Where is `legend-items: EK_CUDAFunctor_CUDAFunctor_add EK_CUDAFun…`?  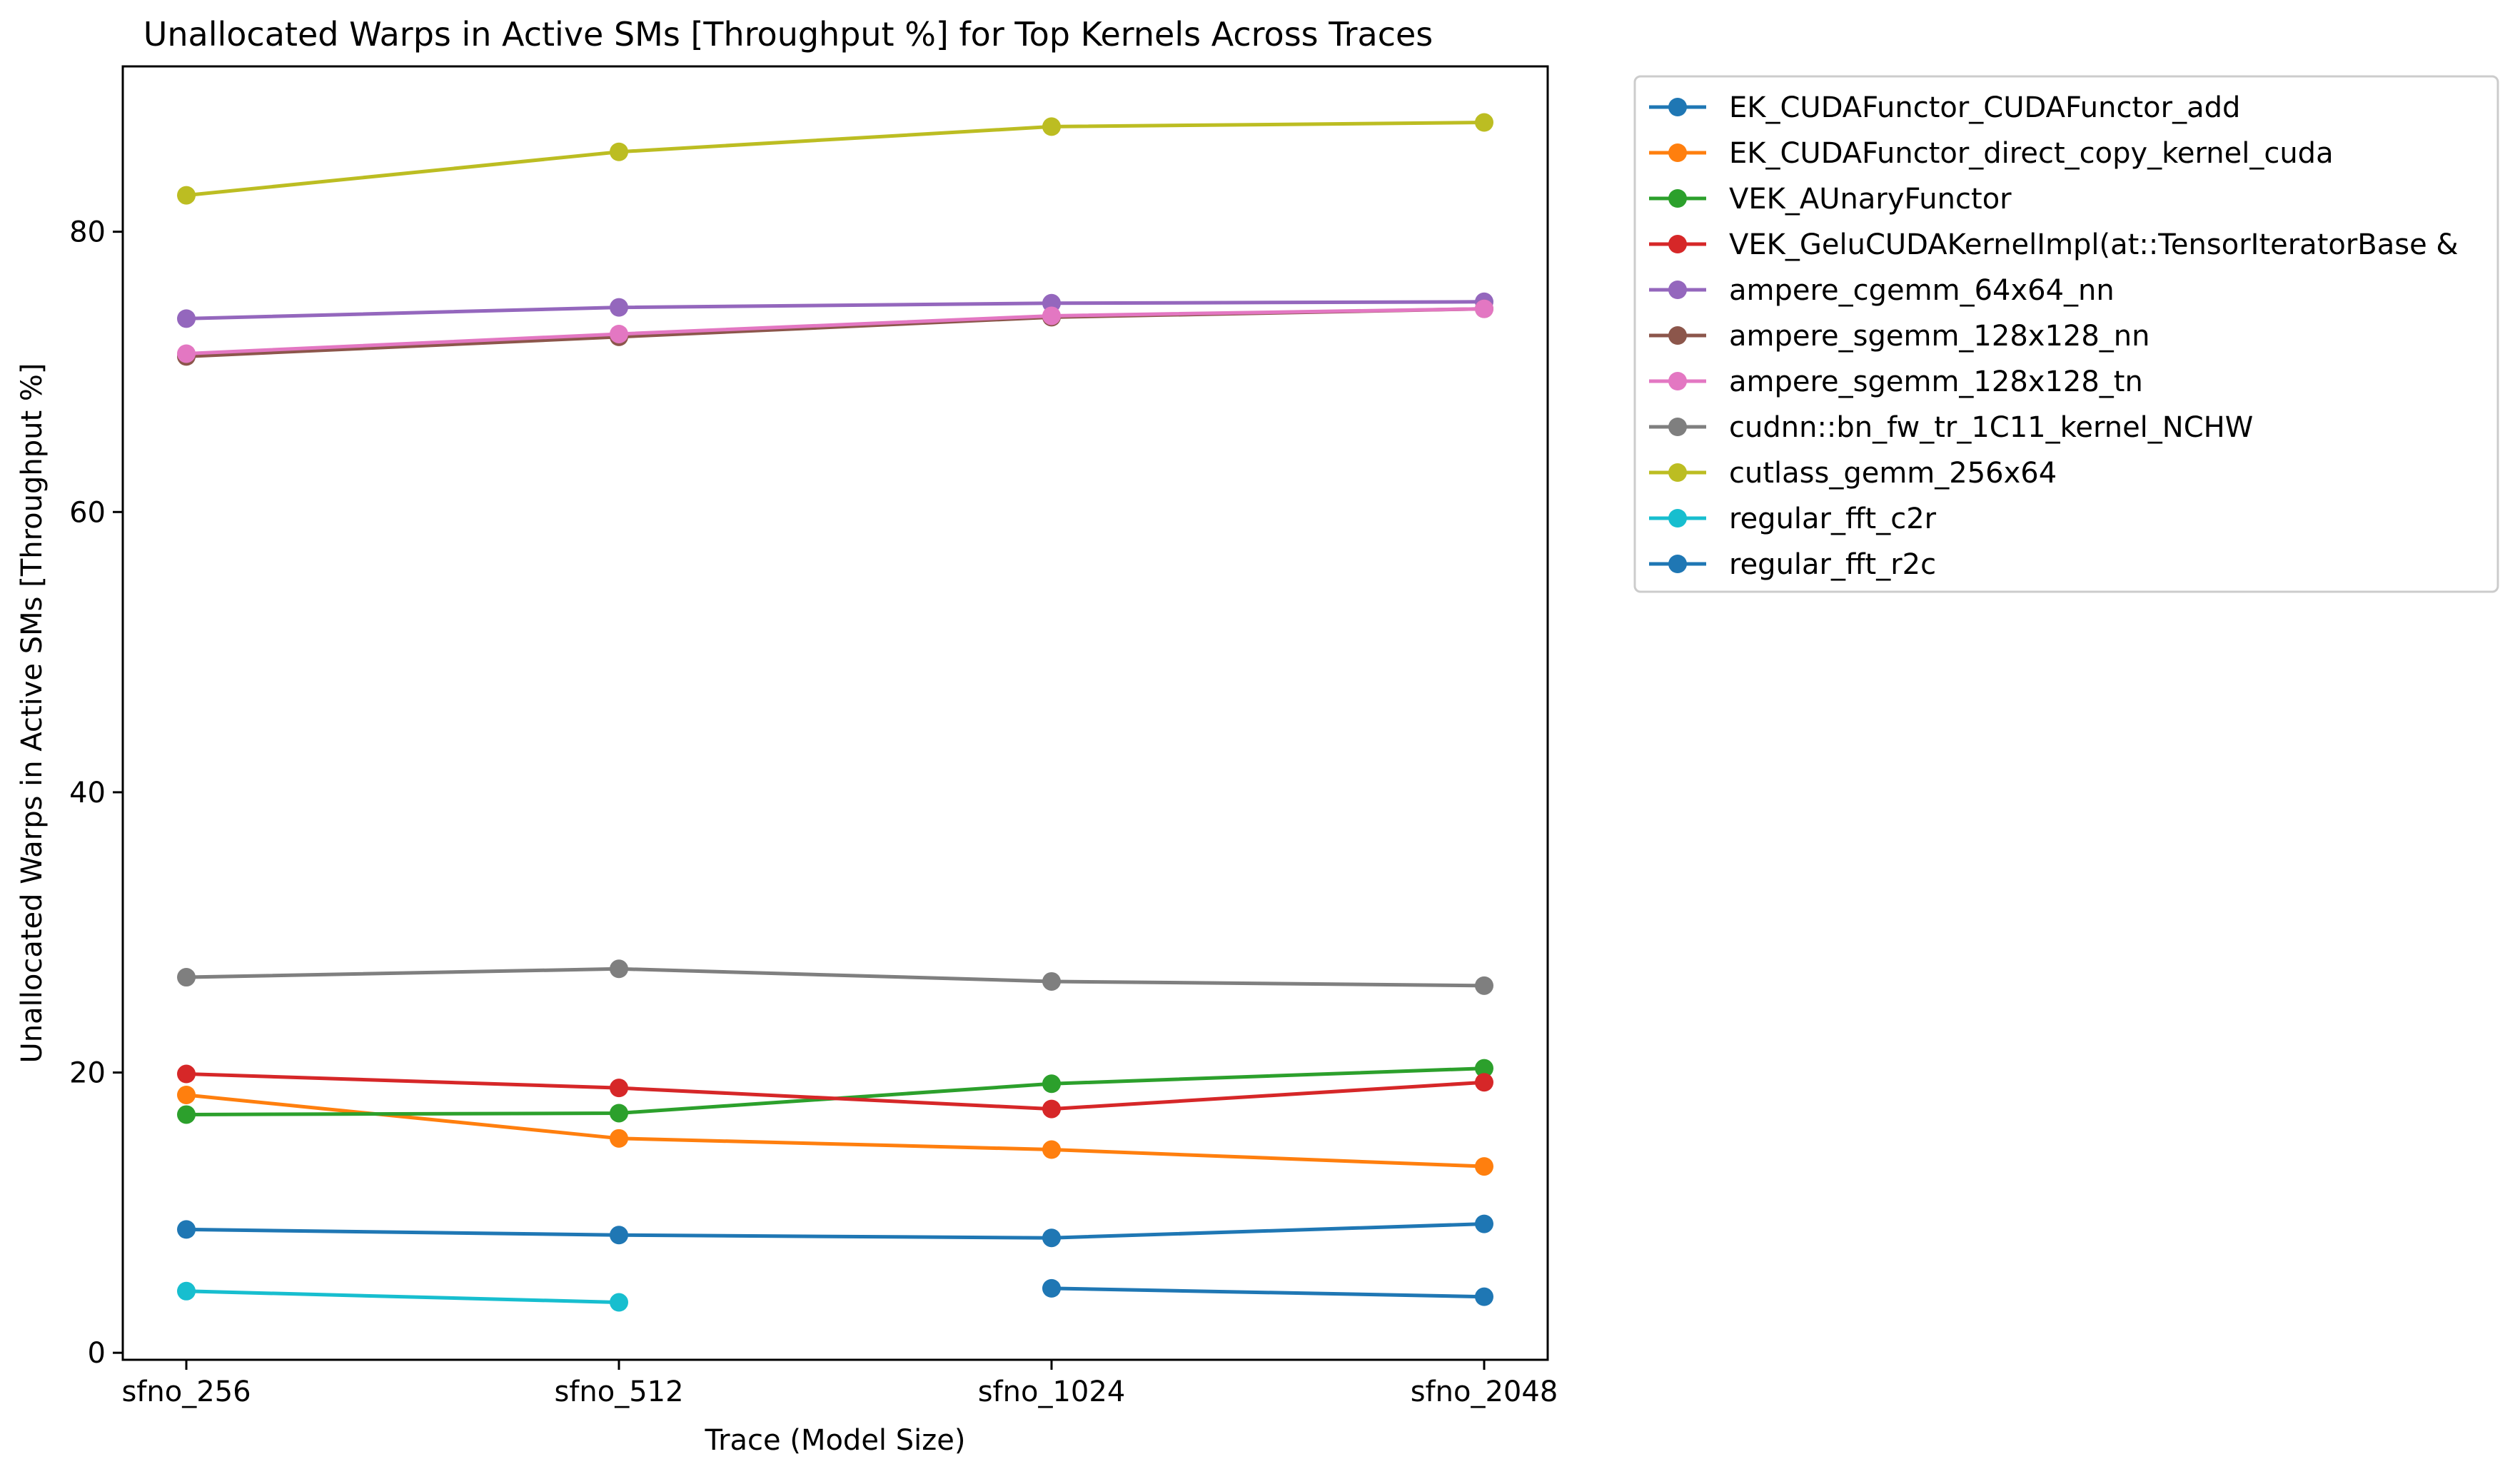 legend-items: EK_CUDAFunctor_CUDAFunctor_add EK_CUDAFun… is located at coordinates (2054, 336).